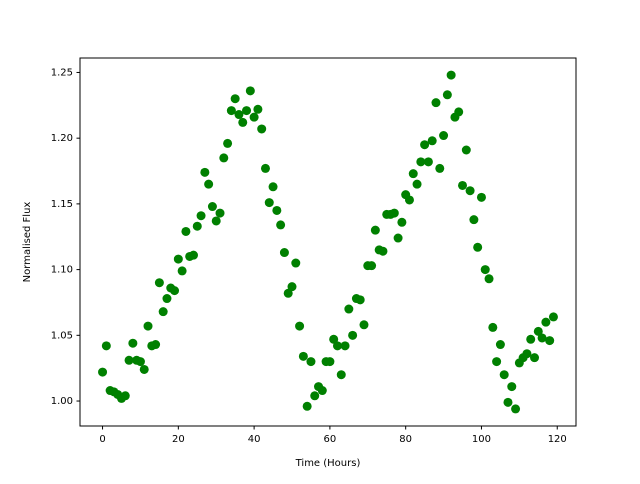  What do you see at coordinates (178, 439) in the screenshot?
I see `x-tick-label: 20` at bounding box center [178, 439].